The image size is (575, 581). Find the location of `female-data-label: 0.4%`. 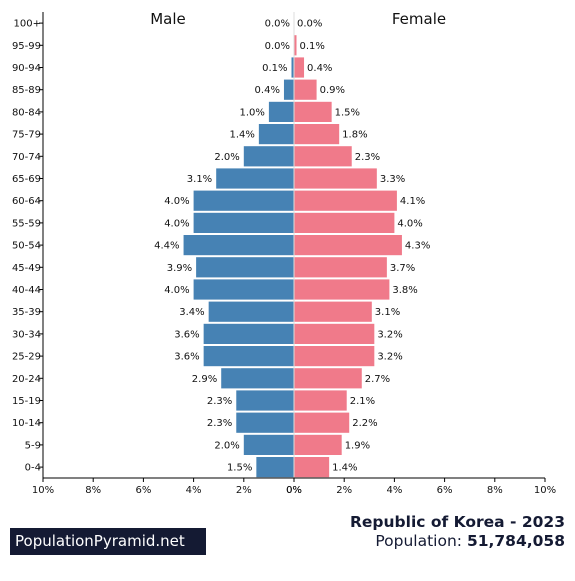

female-data-label: 0.4% is located at coordinates (319, 68).